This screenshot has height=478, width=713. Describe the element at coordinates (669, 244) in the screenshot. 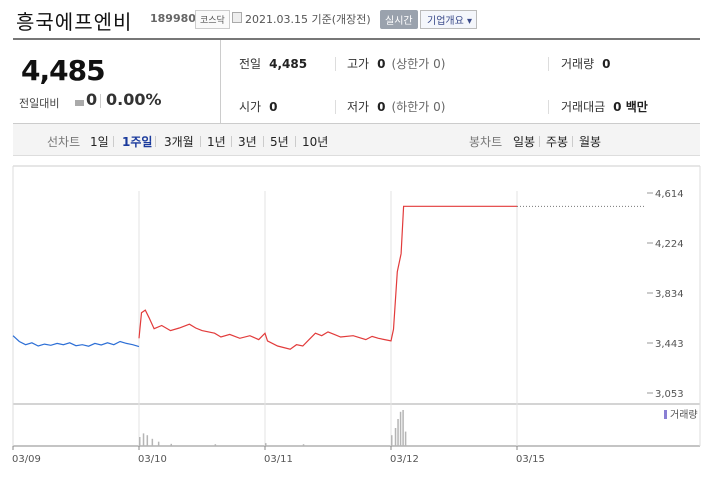

I see `y-tick-label: 4,224` at that location.